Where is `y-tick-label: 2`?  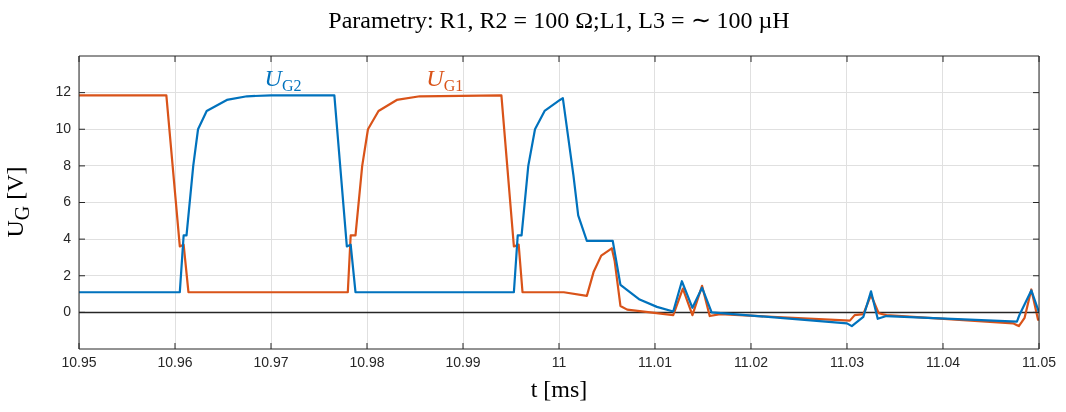
y-tick-label: 2 is located at coordinates (67, 274).